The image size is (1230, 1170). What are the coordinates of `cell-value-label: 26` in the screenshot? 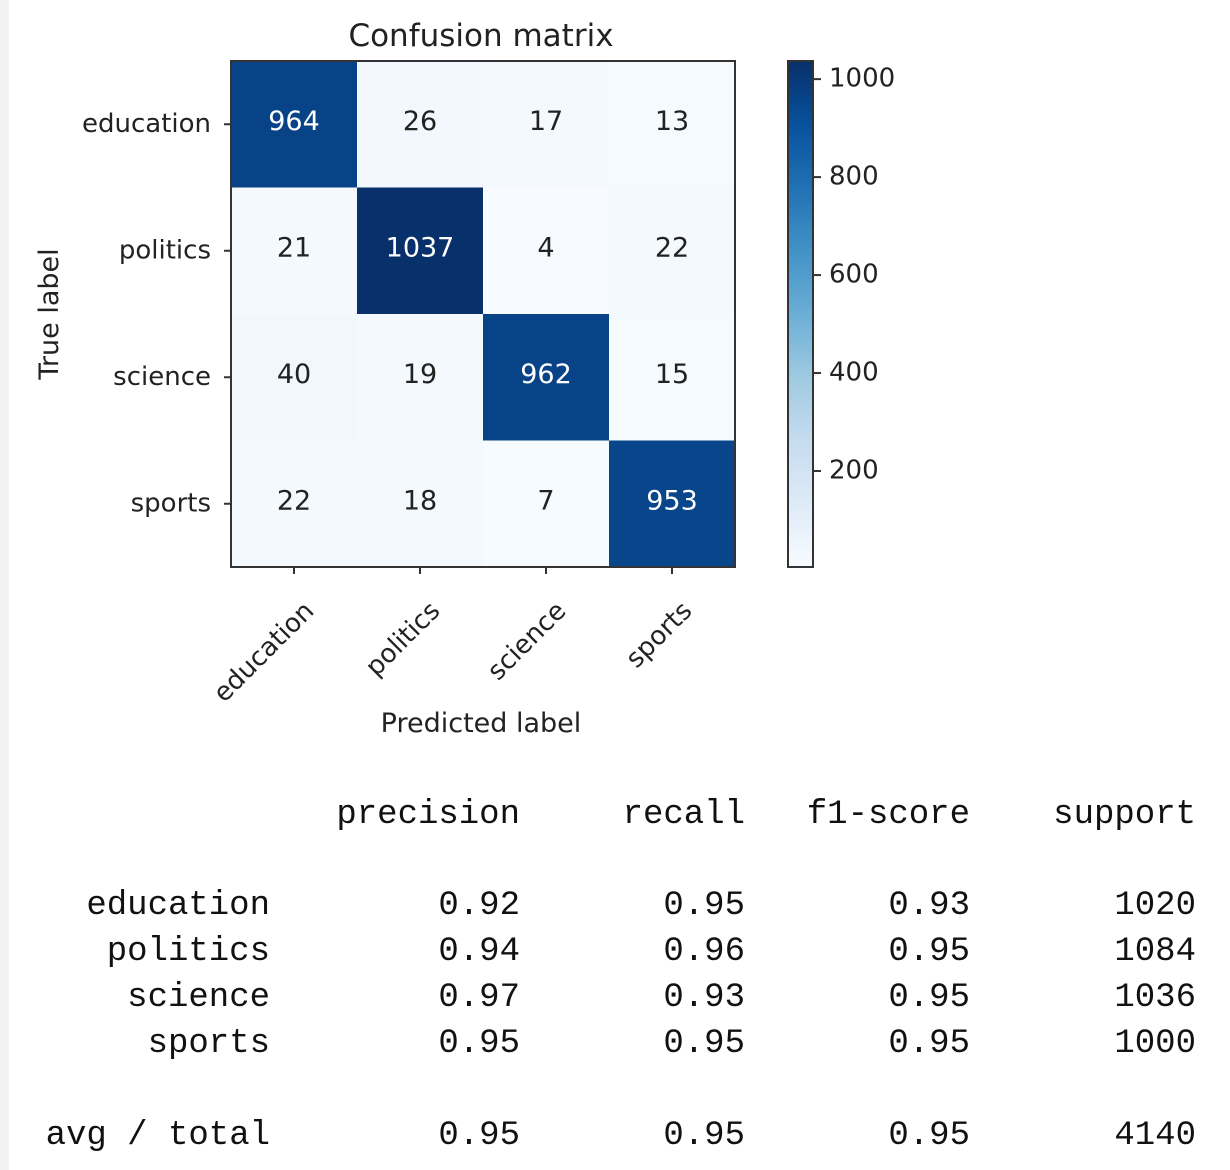 It's located at (420, 121).